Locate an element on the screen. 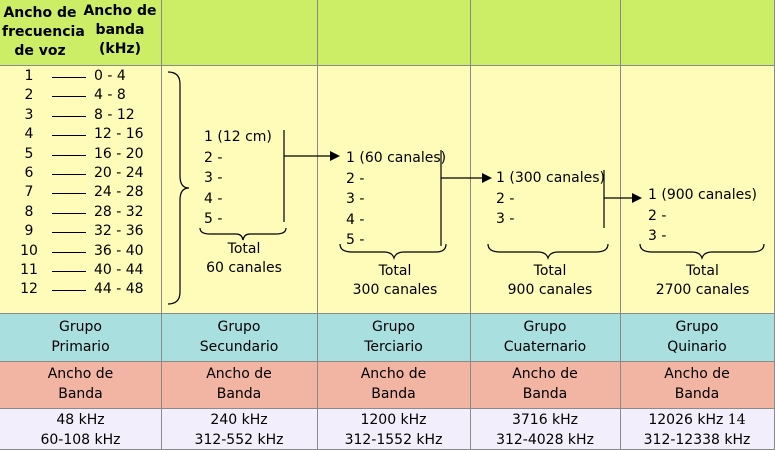 Image resolution: width=775 pixels, height=450 pixels. arrow-head-secondary is located at coordinates (335, 156).